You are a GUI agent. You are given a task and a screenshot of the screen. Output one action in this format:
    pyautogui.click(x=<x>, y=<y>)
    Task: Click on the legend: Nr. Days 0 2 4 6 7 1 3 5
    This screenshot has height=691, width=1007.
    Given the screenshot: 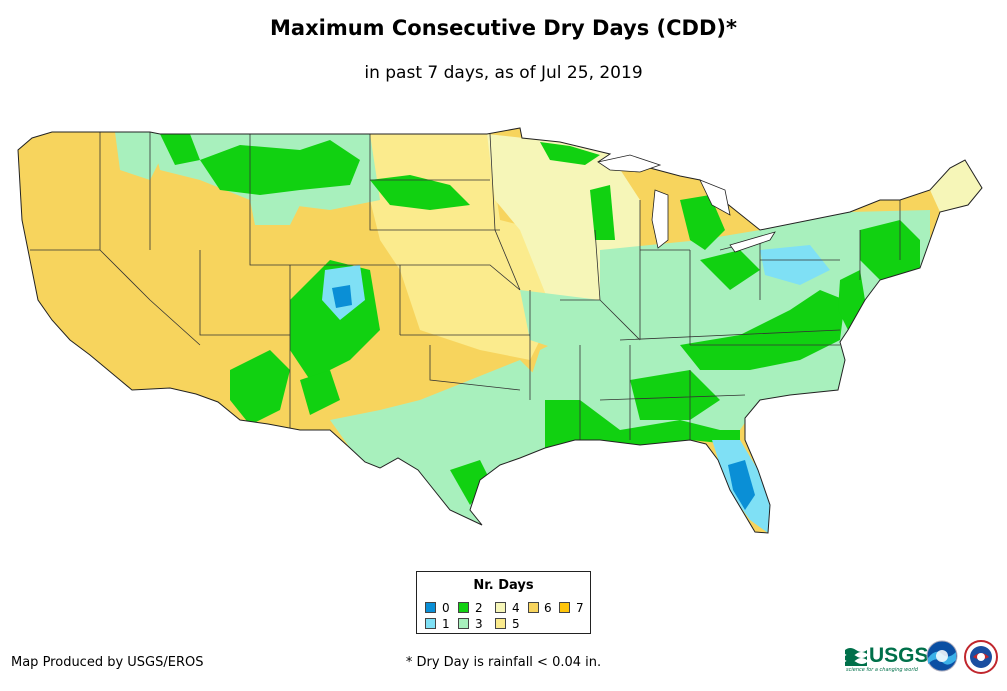 What is the action you would take?
    pyautogui.click(x=503, y=602)
    